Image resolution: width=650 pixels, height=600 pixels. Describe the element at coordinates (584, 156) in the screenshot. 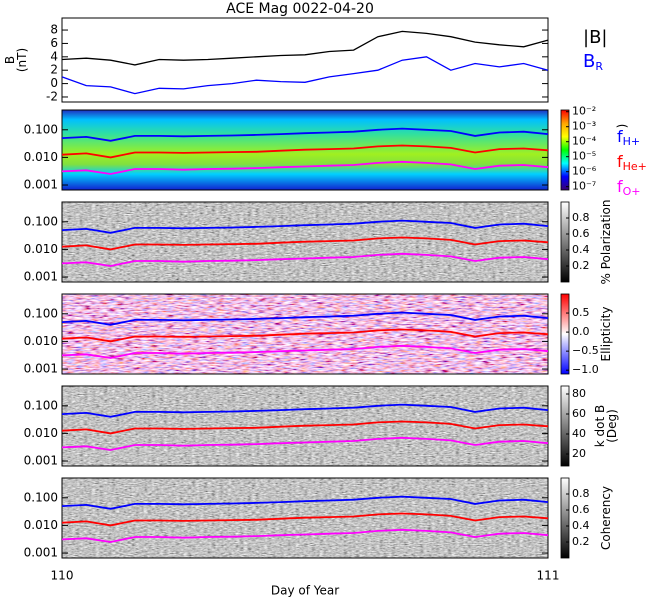

I see `colorbar-tick-label: 10⁻⁵` at that location.